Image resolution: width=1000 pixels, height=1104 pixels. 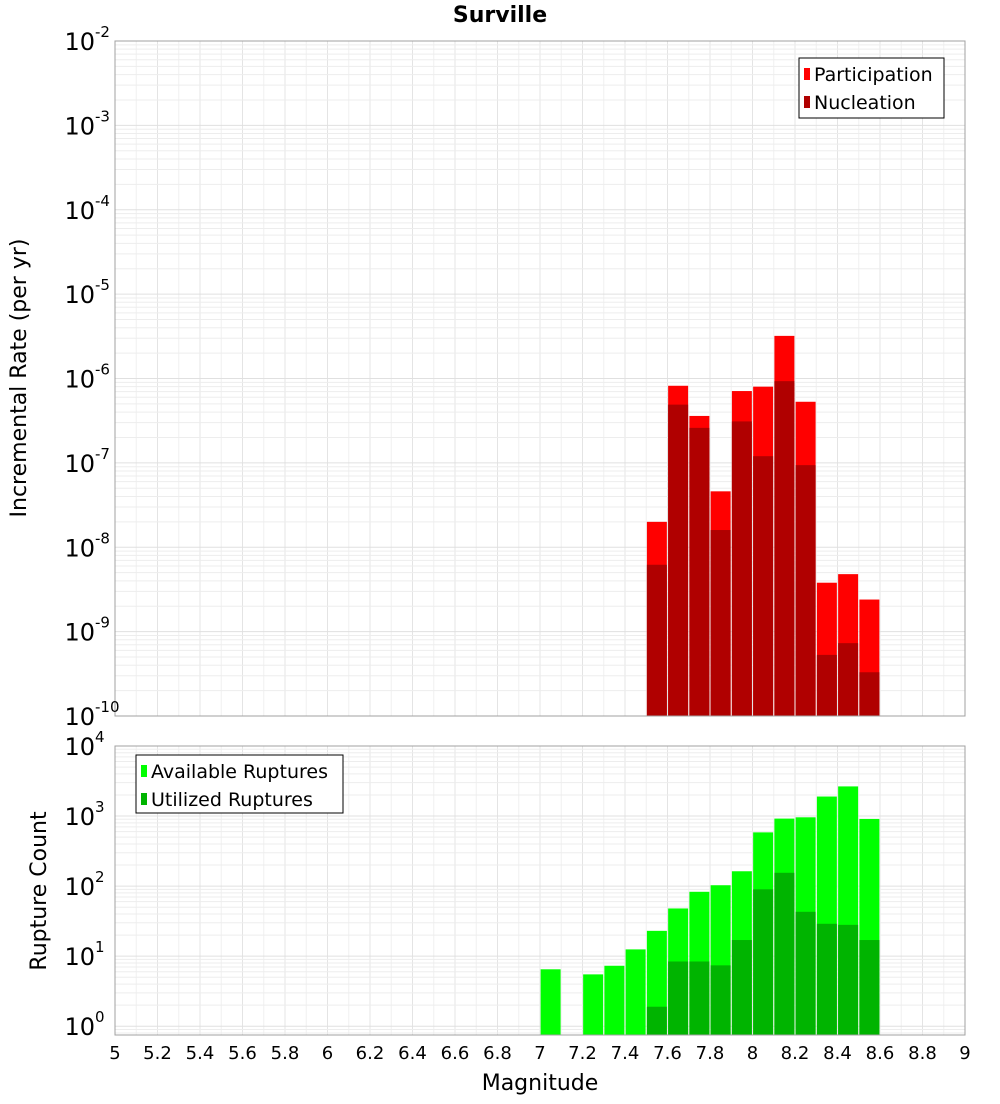 What do you see at coordinates (114, 1053) in the screenshot?
I see `x-tick-label: 5` at bounding box center [114, 1053].